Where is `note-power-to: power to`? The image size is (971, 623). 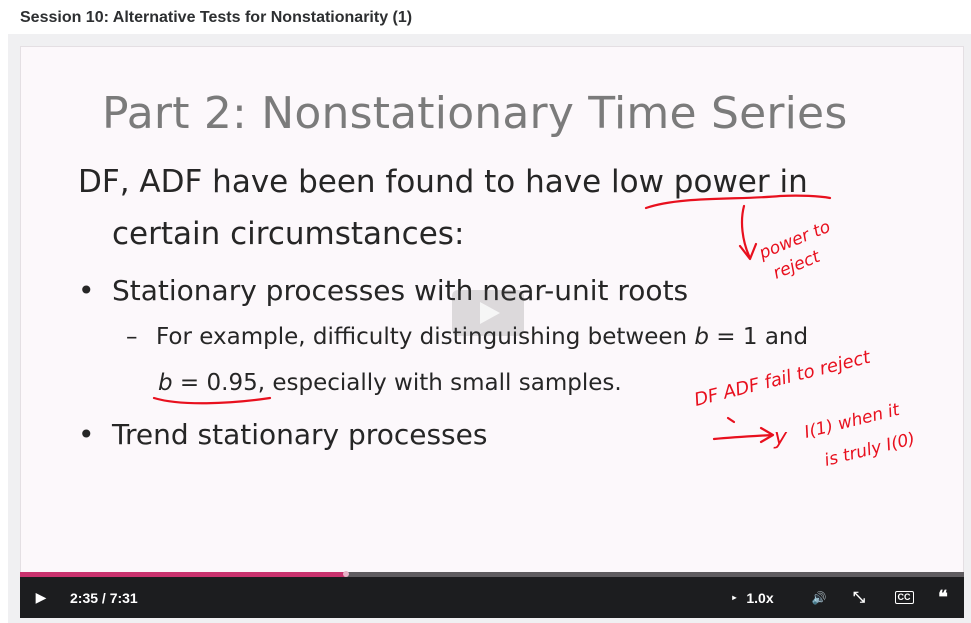 note-power-to: power to is located at coordinates (794, 240).